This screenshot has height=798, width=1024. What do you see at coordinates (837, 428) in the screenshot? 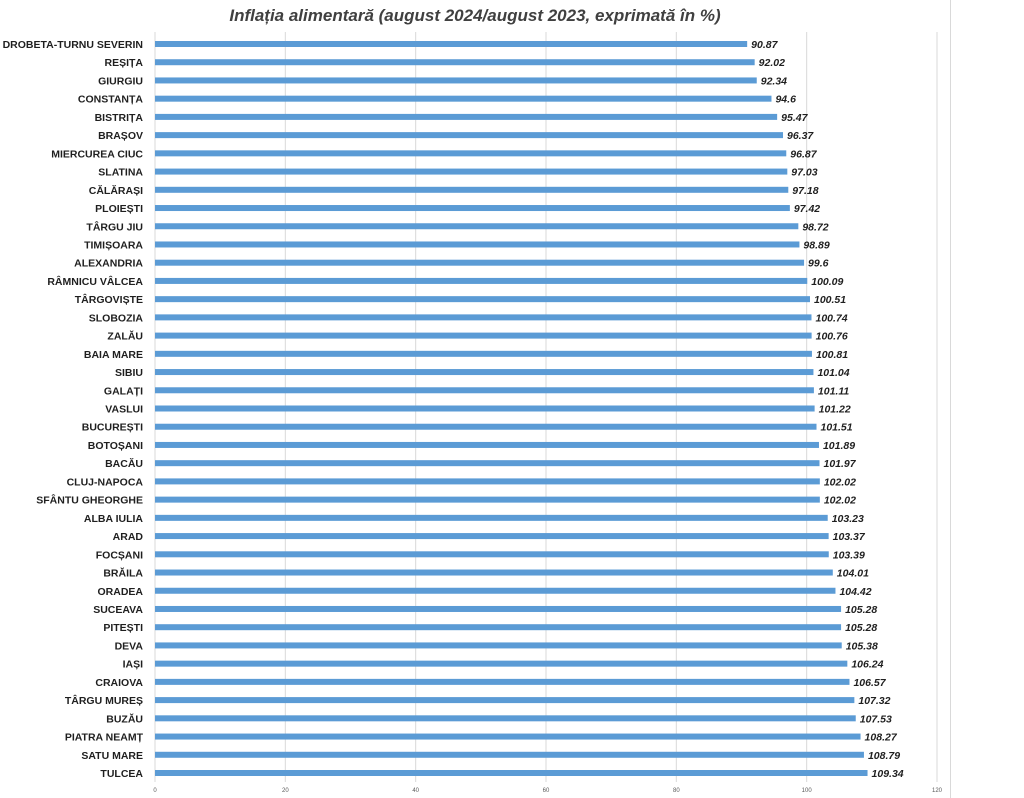
I see `data-label: 101.51` at bounding box center [837, 428].